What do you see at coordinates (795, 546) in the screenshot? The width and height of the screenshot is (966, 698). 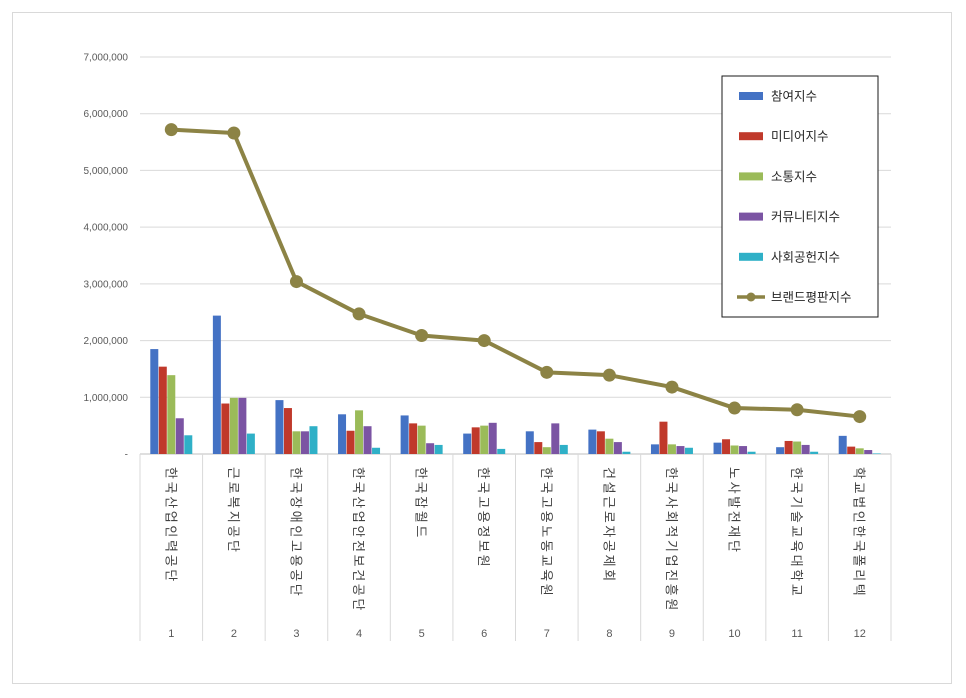 I see `category-name-char: 육` at bounding box center [795, 546].